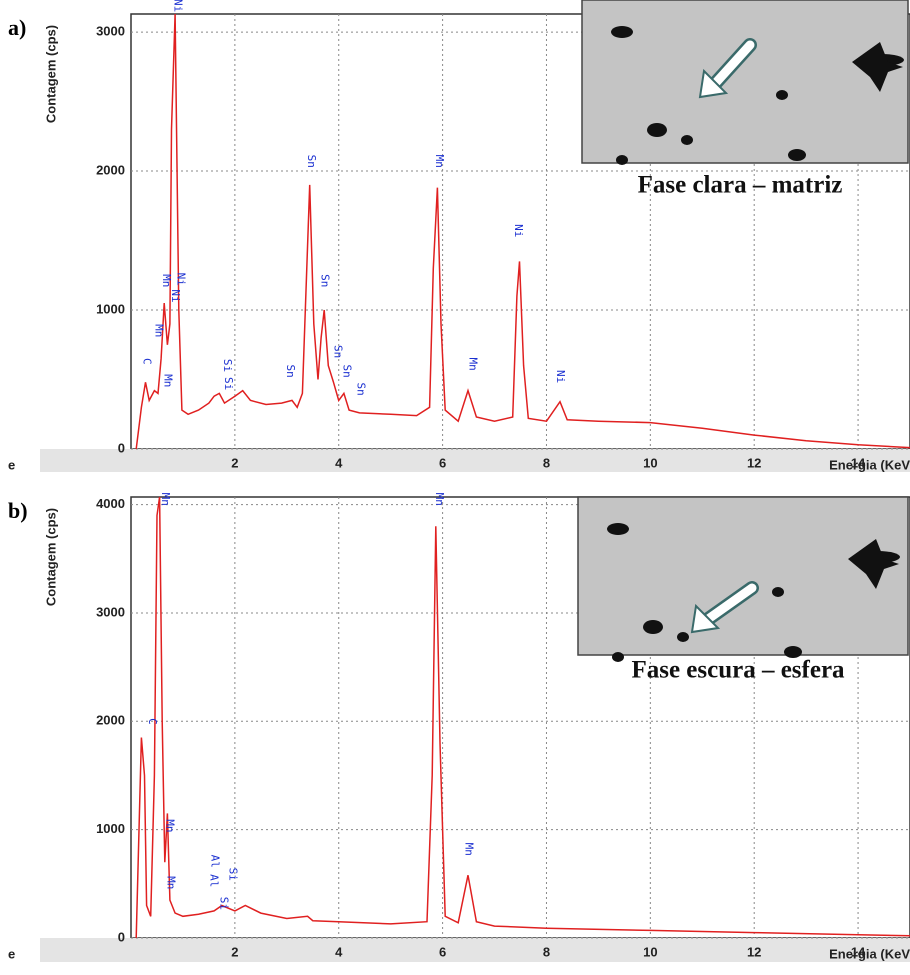  I want to click on panel-label: b), so click(18, 510).